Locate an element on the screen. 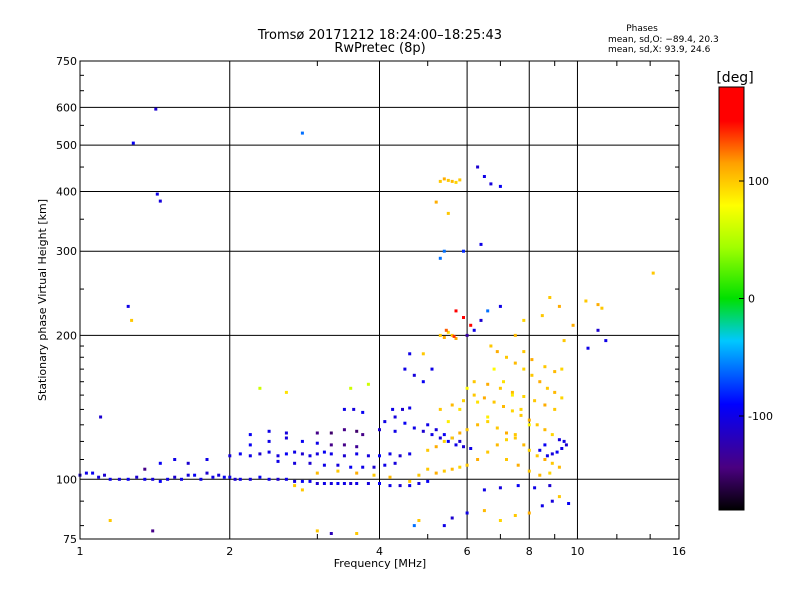 The width and height of the screenshot is (800, 604). x-tick-label: 1 is located at coordinates (80, 551).